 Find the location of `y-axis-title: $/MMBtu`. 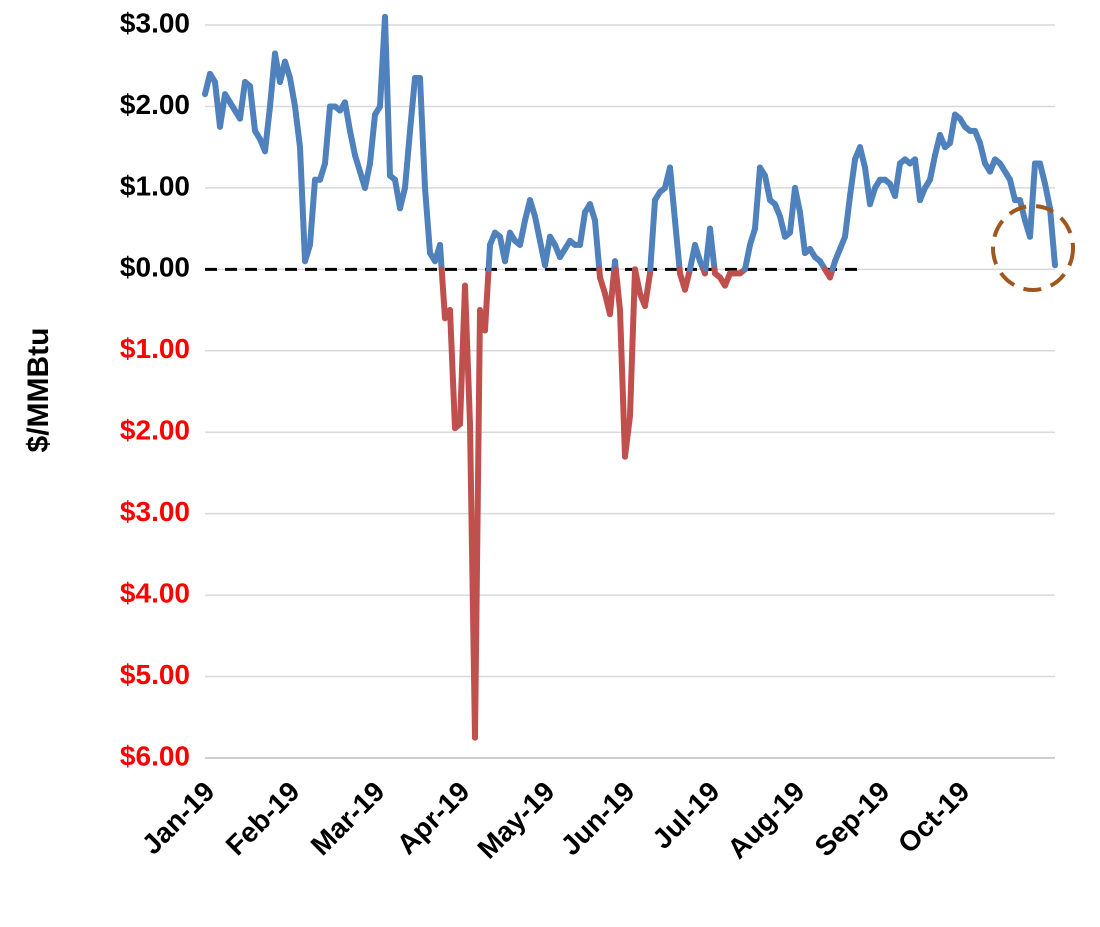

y-axis-title: $/MMBtu is located at coordinates (38, 390).